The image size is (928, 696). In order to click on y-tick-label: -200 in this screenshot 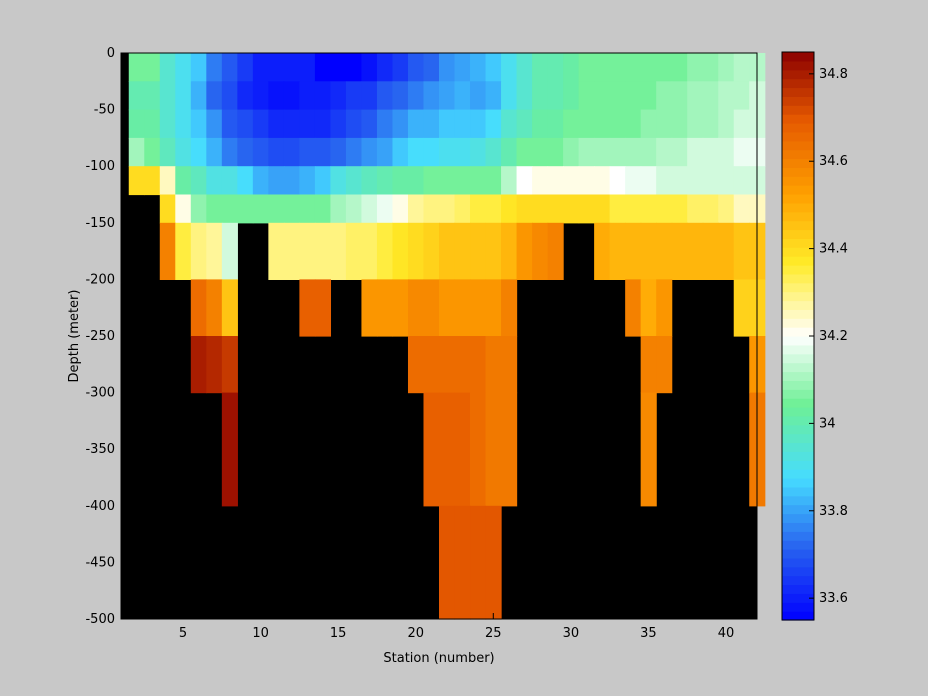, I will do `click(100, 279)`.